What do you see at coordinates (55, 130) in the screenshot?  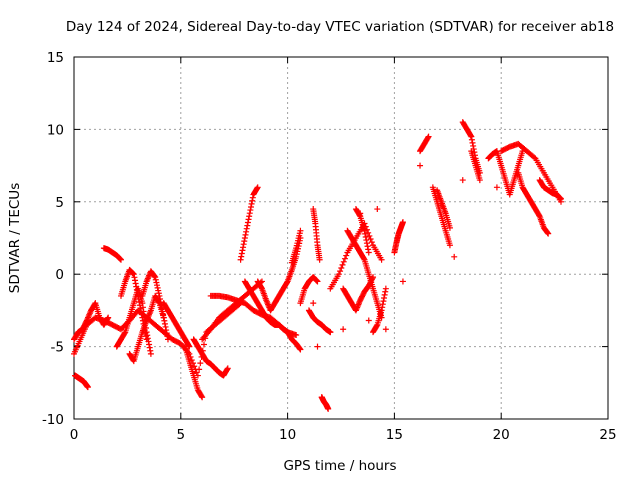 I see `y-tick-label: 10` at bounding box center [55, 130].